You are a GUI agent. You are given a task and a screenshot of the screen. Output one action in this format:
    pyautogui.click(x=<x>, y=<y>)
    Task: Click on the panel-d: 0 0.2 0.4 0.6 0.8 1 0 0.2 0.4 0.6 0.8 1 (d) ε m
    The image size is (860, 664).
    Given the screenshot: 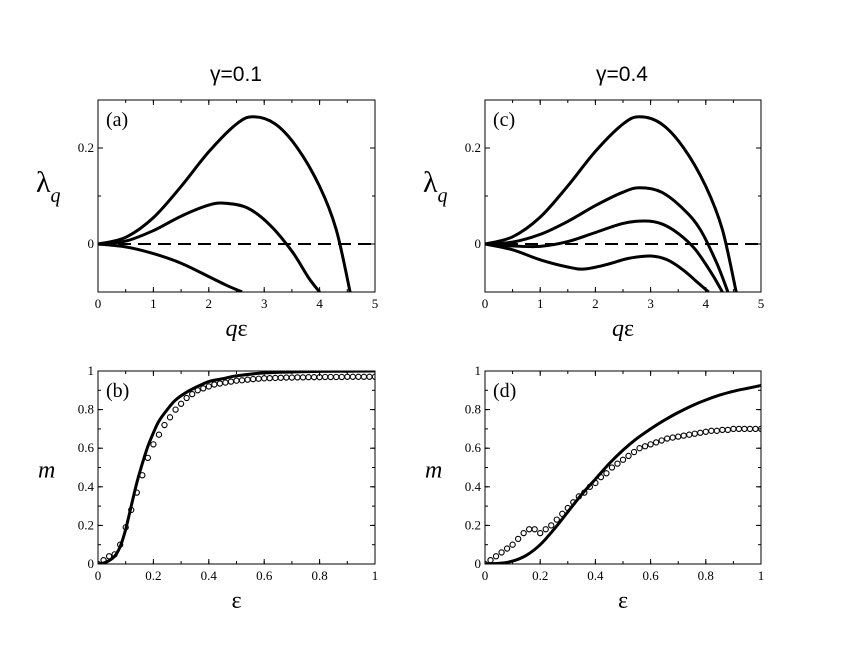 What is the action you would take?
    pyautogui.click(x=594, y=488)
    